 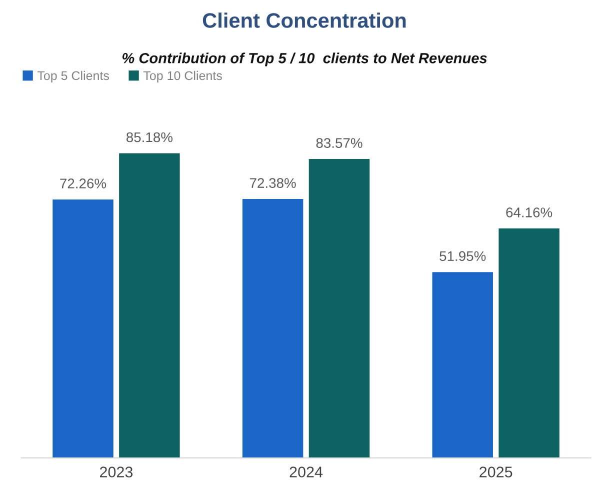 I want to click on data-label: 64.16%, so click(x=529, y=213).